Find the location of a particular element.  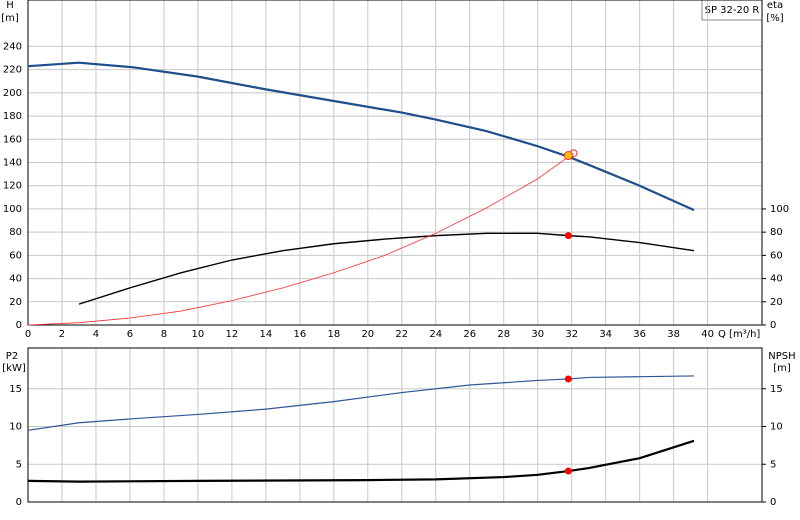

y-tick-label: 140 is located at coordinates (12, 163).